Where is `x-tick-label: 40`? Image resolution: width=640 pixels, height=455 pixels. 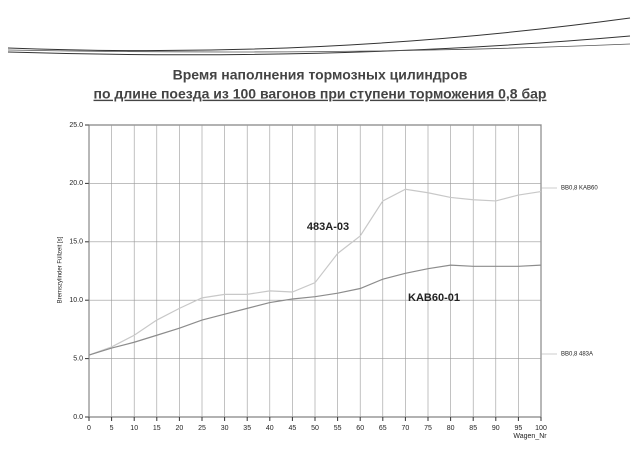 x-tick-label: 40 is located at coordinates (270, 428).